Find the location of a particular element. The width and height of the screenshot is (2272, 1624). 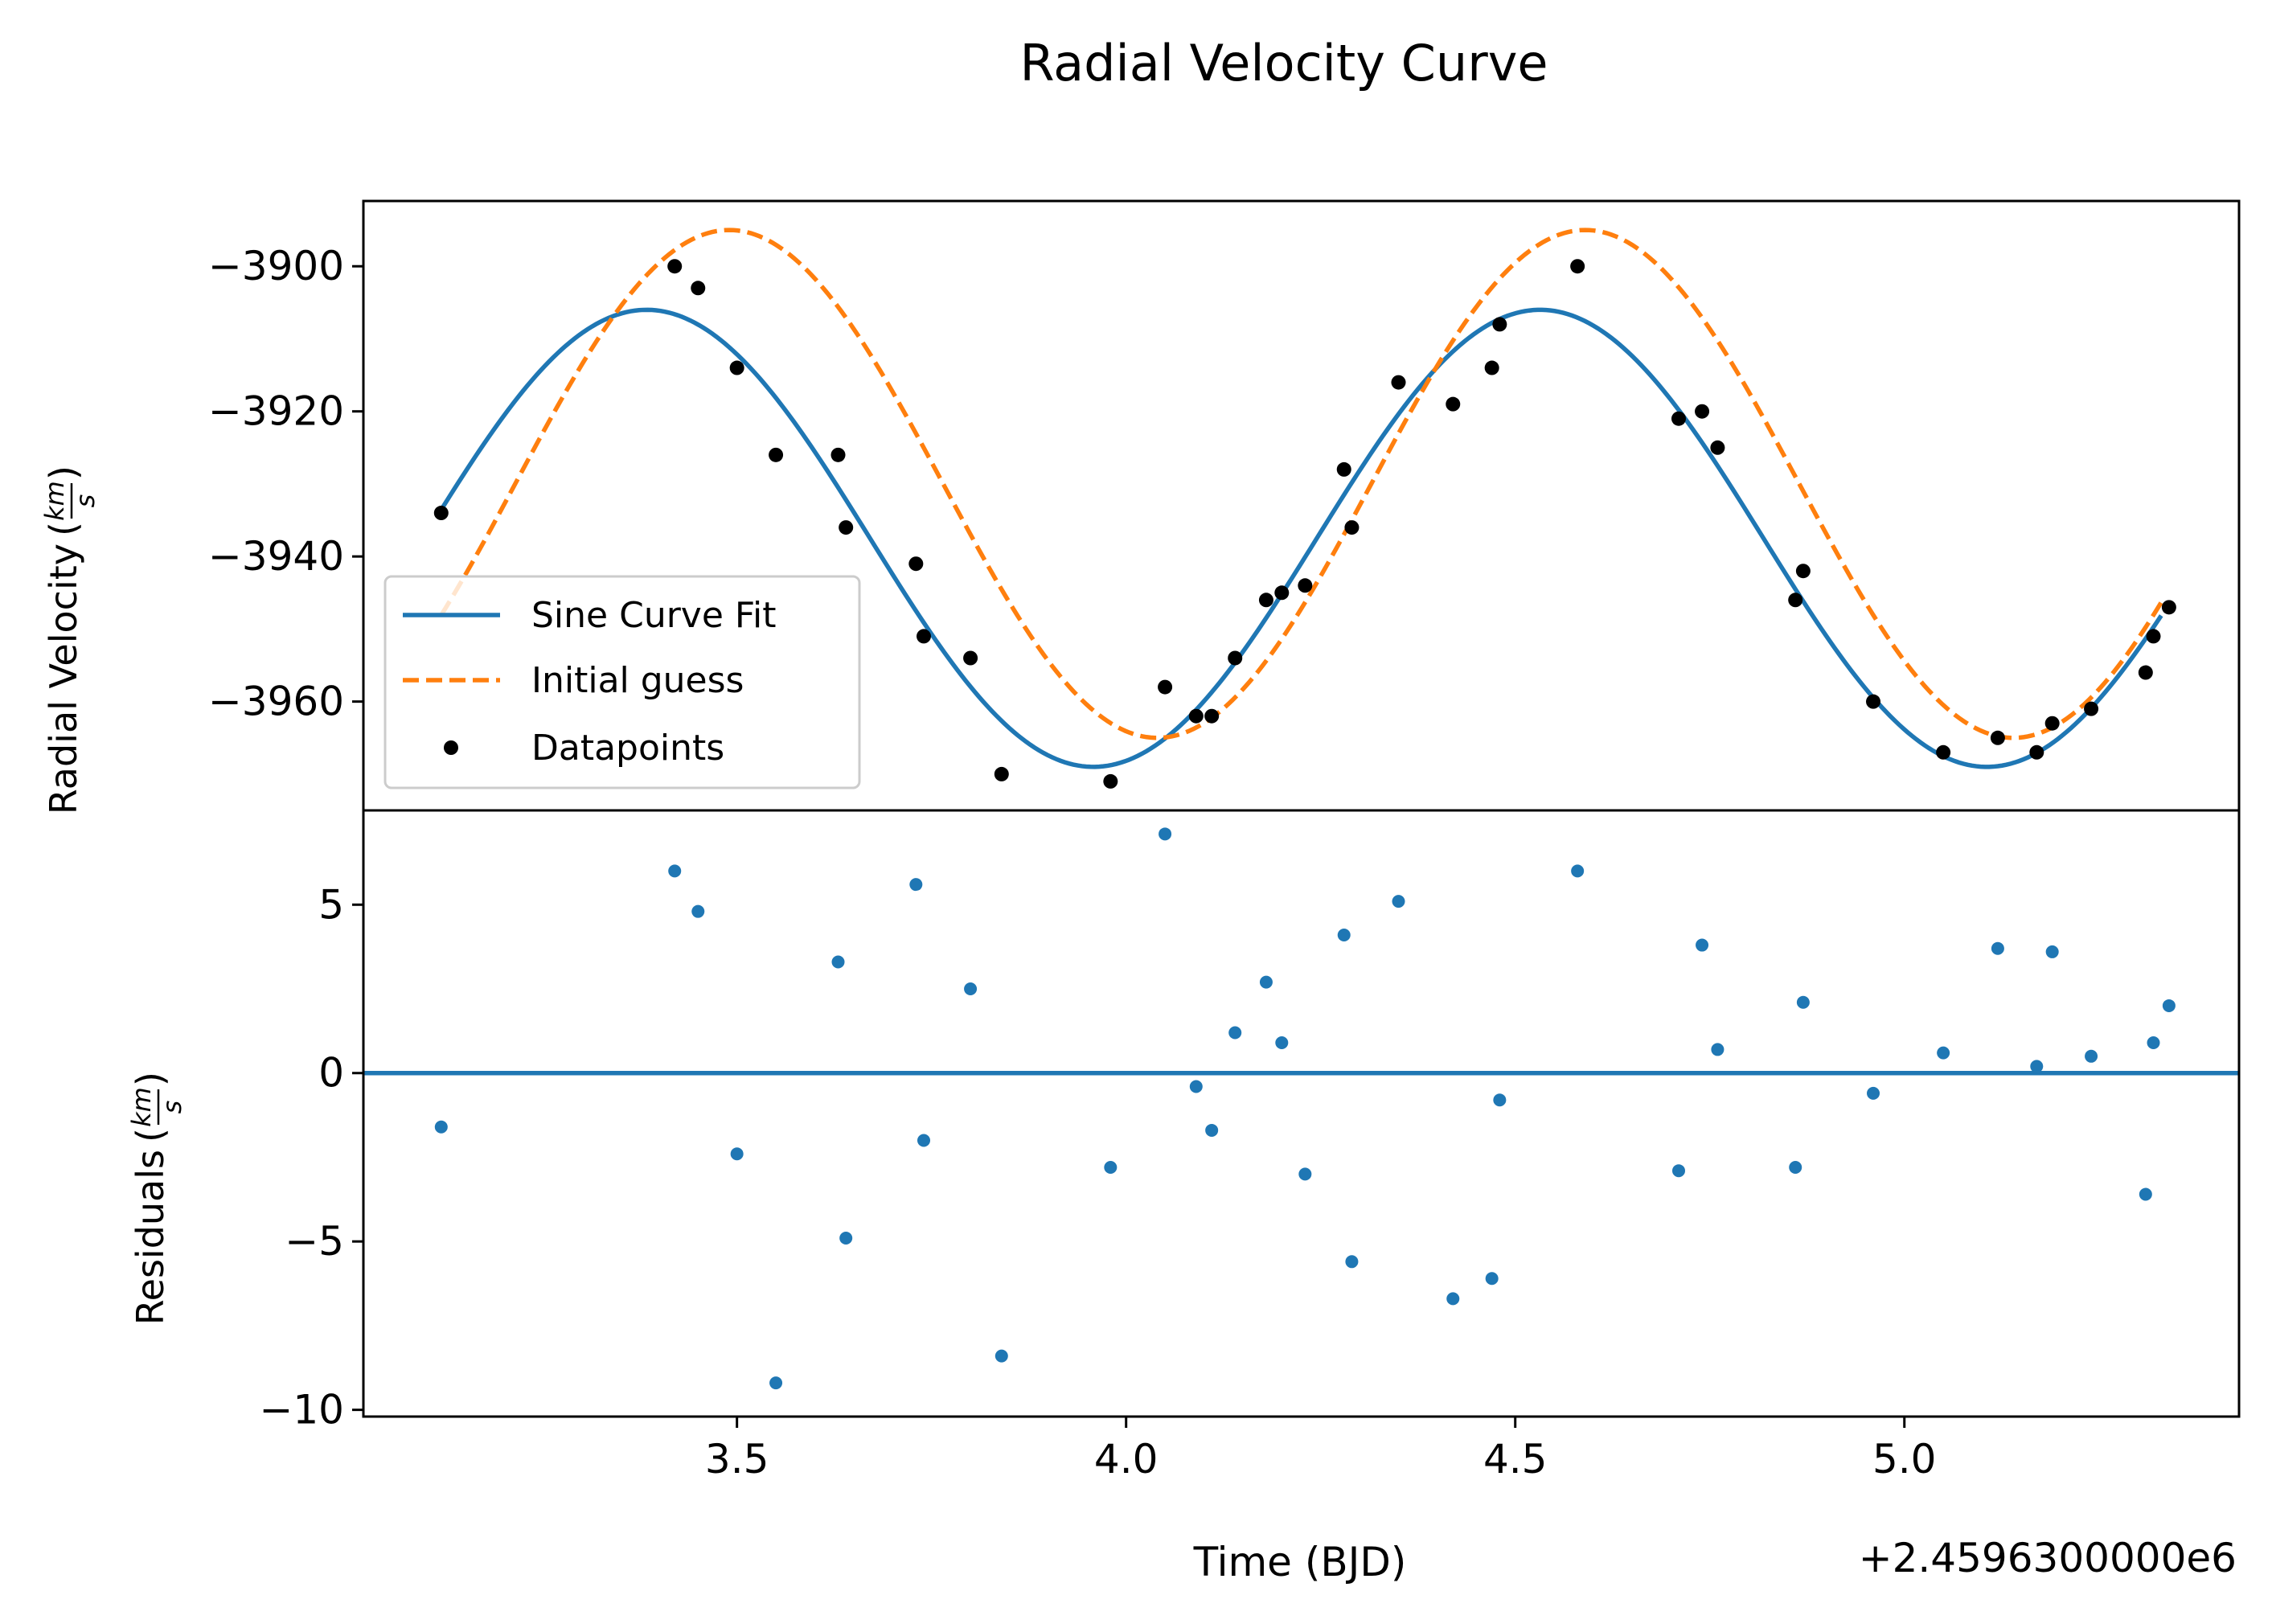

legend-frame is located at coordinates (622, 682).